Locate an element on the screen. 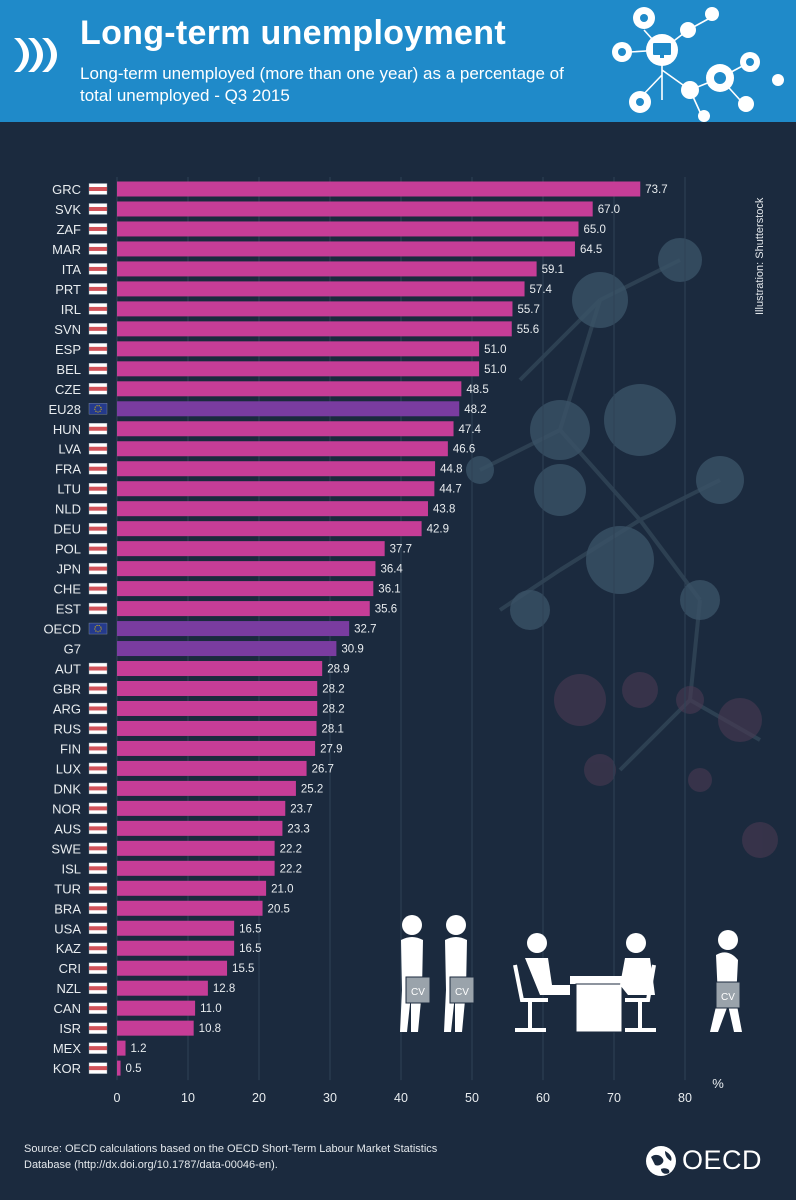 This screenshot has height=1200, width=796. category-label: LUX is located at coordinates (69, 768).